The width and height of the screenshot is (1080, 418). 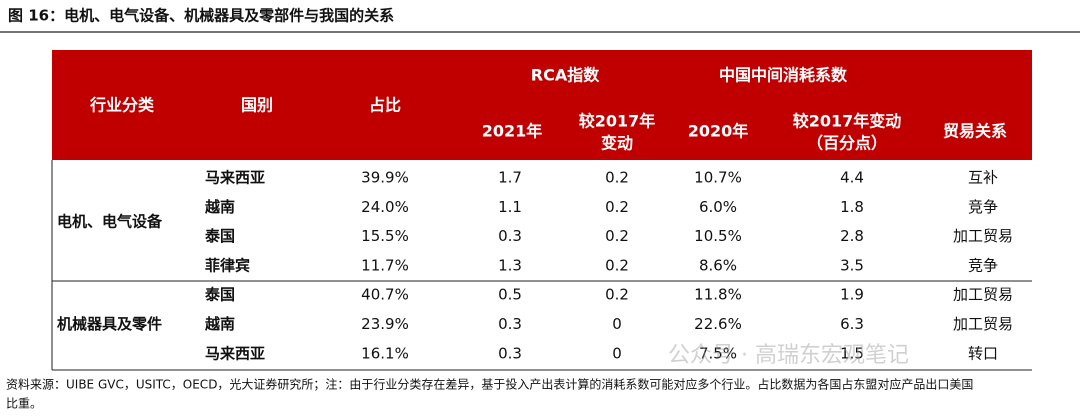 I want to click on cell: 15.5%, so click(x=385, y=236).